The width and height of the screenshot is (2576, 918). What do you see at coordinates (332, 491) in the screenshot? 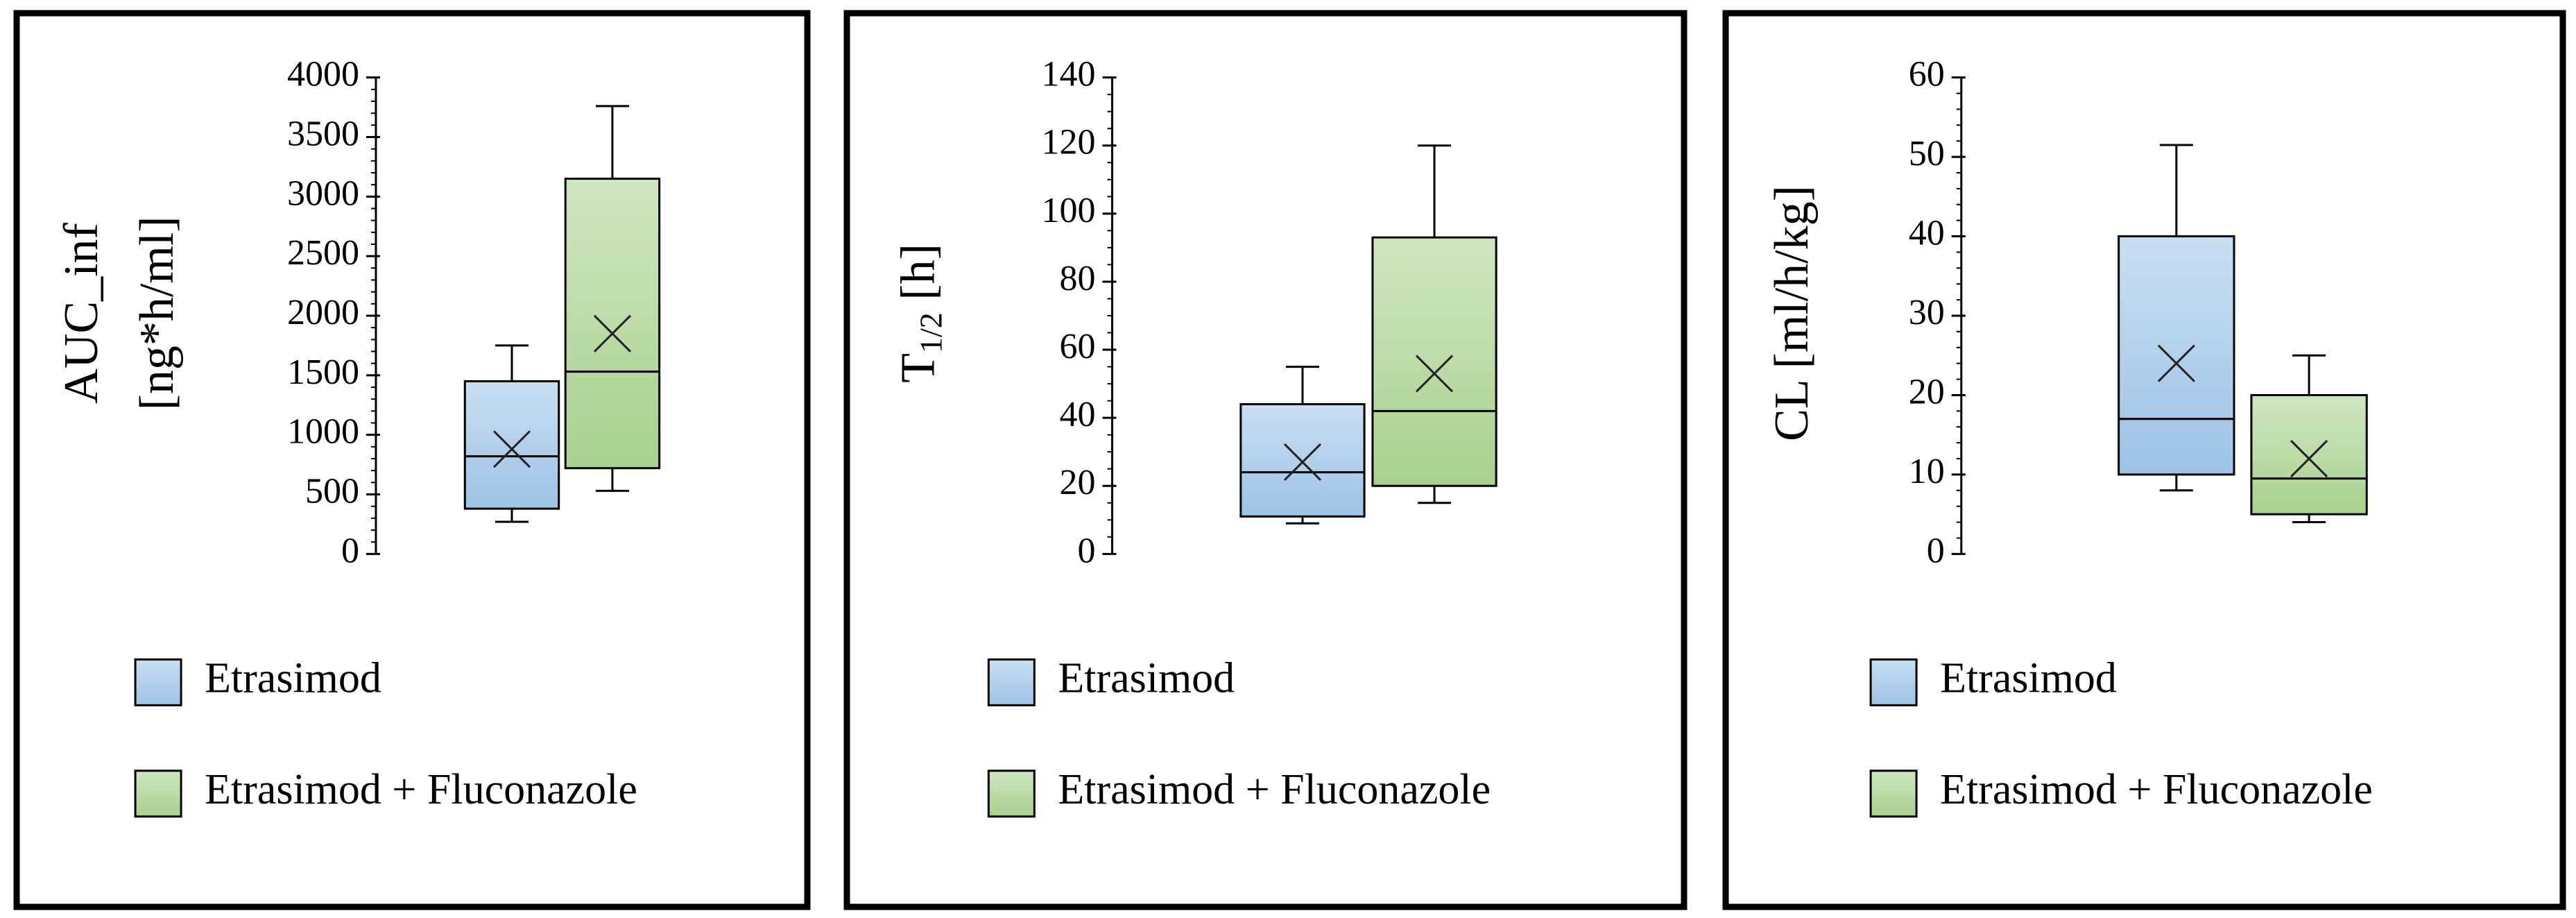
I see `y-tick-label: 500` at bounding box center [332, 491].